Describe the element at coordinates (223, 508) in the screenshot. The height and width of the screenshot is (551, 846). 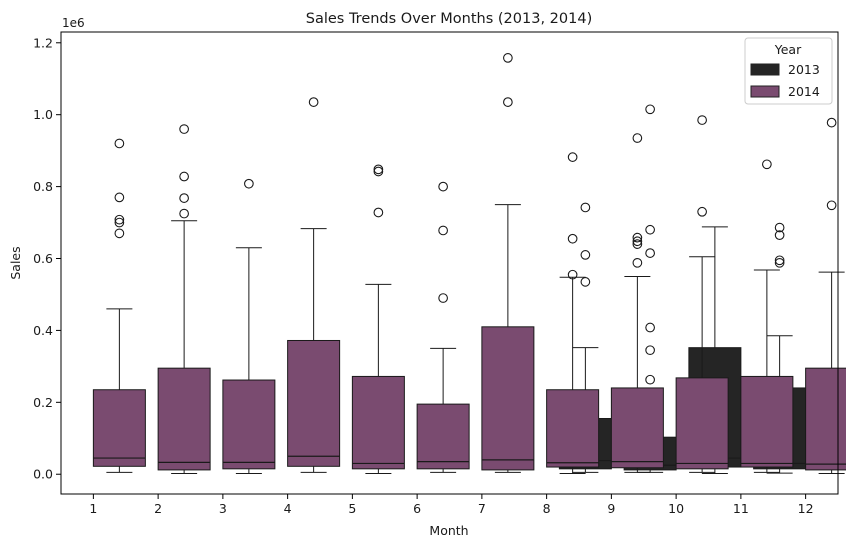
I see `x-tick-label: 3` at that location.